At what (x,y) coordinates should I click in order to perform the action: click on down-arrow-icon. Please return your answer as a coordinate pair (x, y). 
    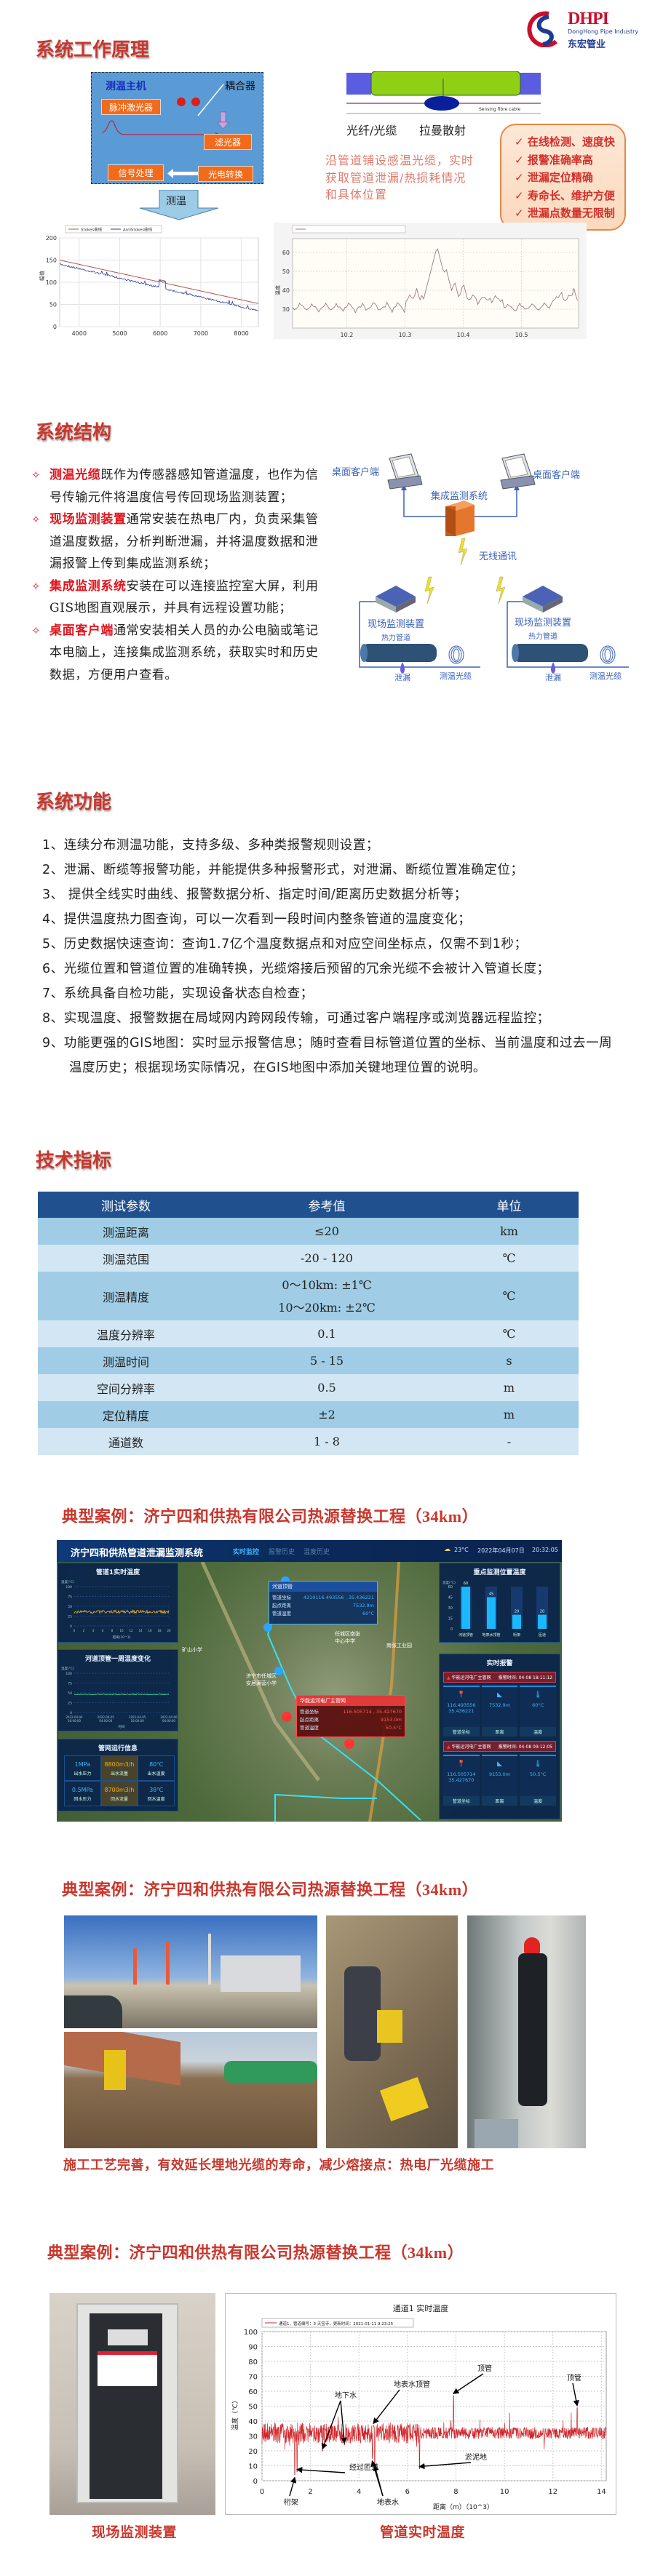
    Looking at the image, I should click on (179, 205).